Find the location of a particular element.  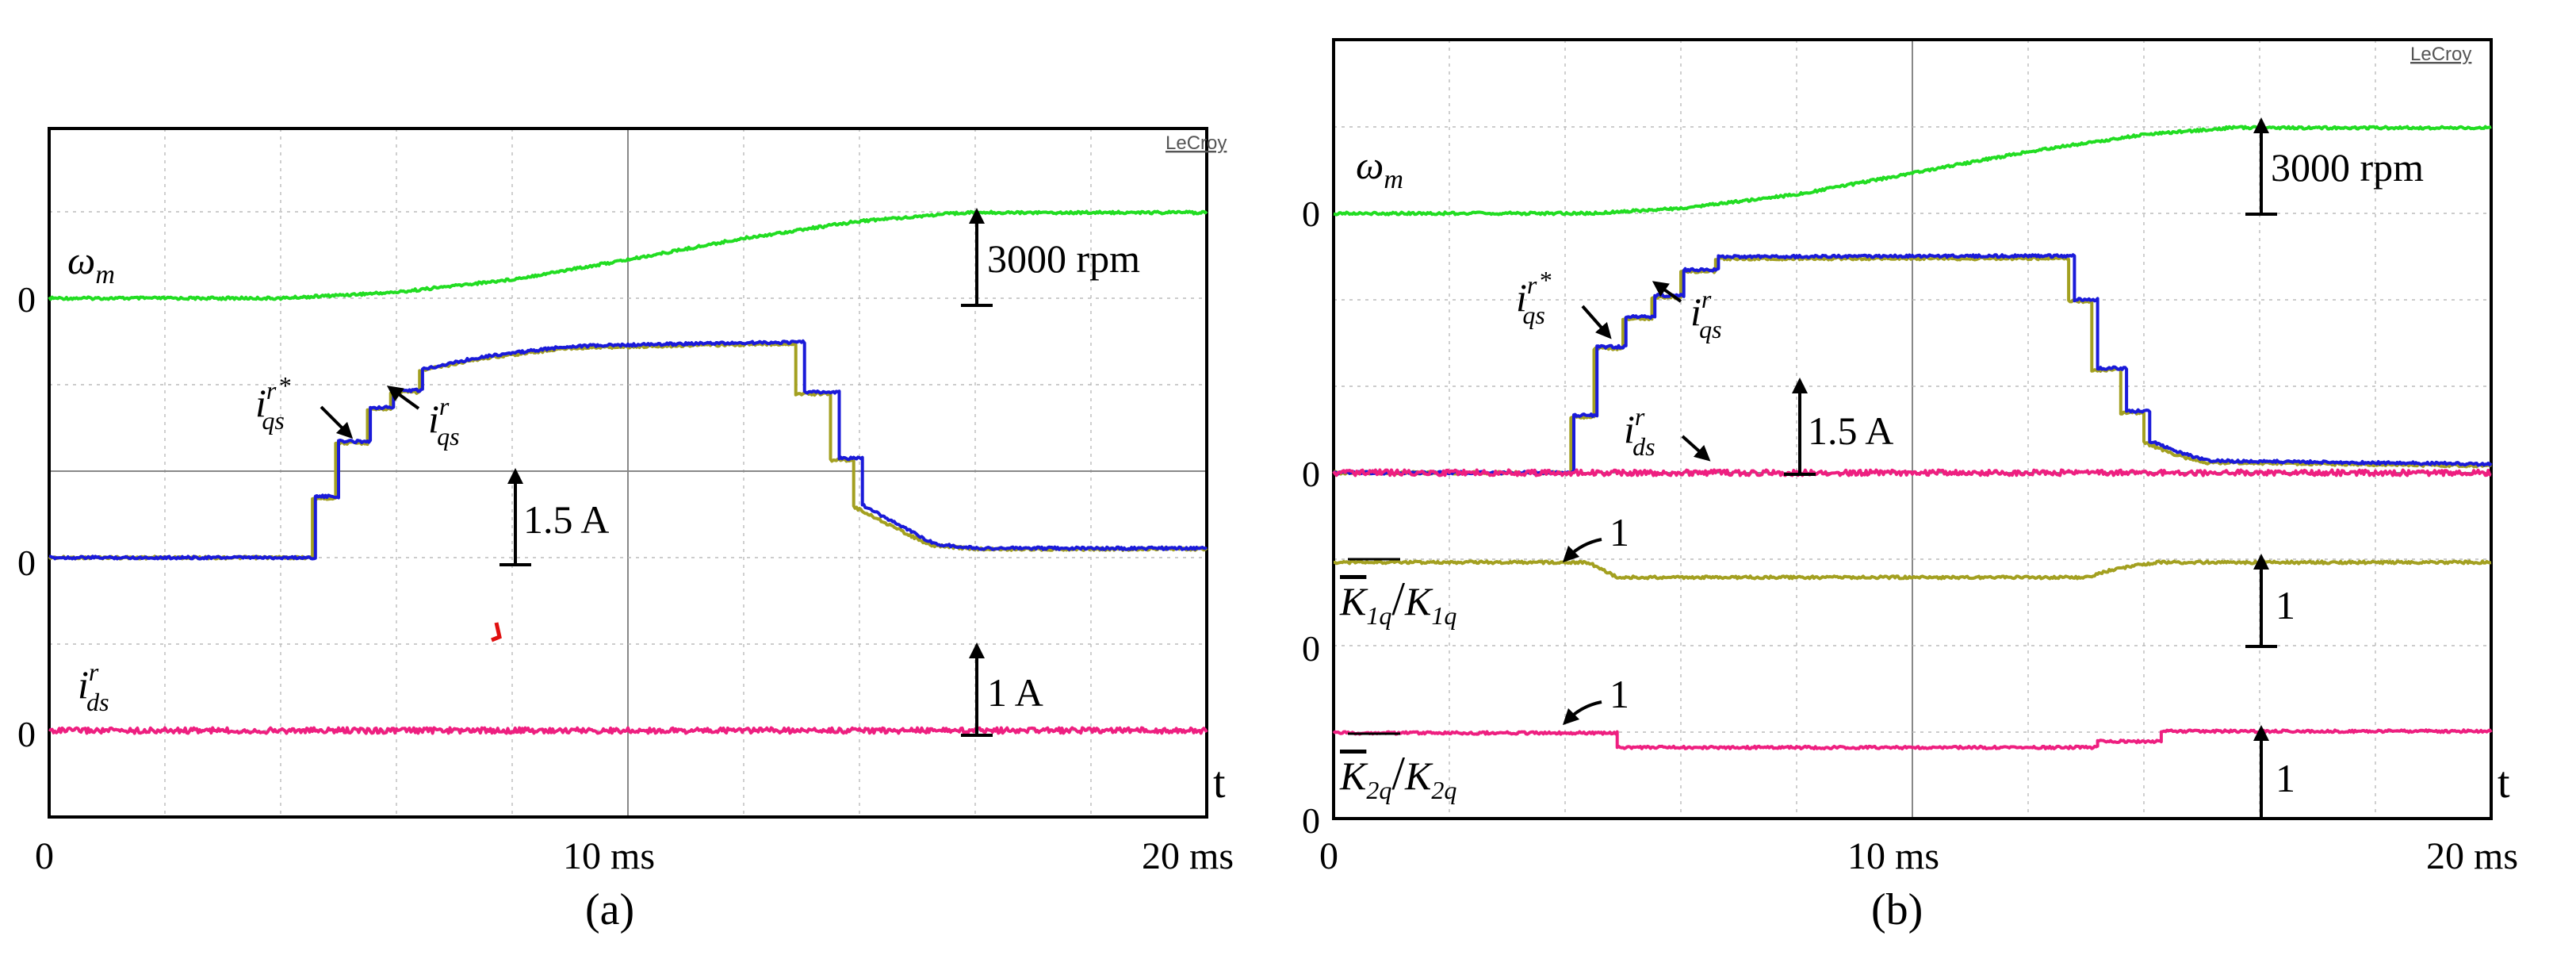

x-tick-b-0: 0 is located at coordinates (1328, 856).